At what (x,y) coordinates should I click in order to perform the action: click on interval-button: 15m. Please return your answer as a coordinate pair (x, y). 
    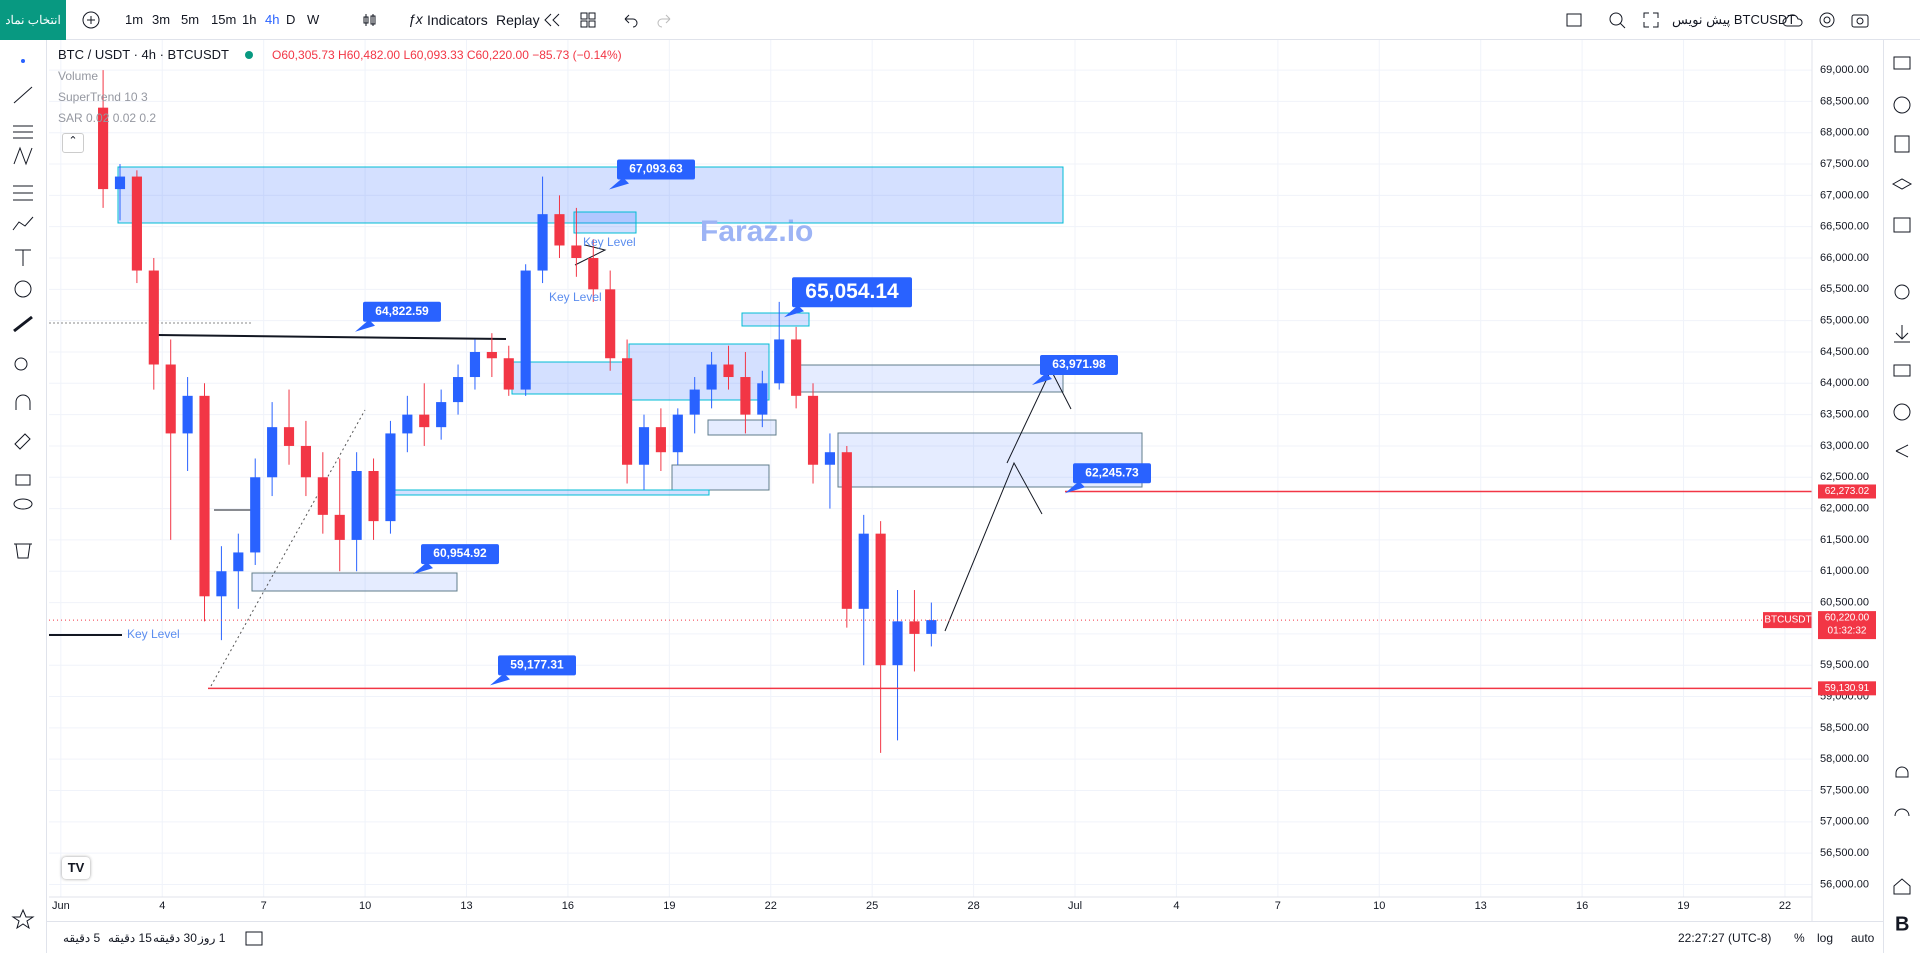
    Looking at the image, I should click on (224, 19).